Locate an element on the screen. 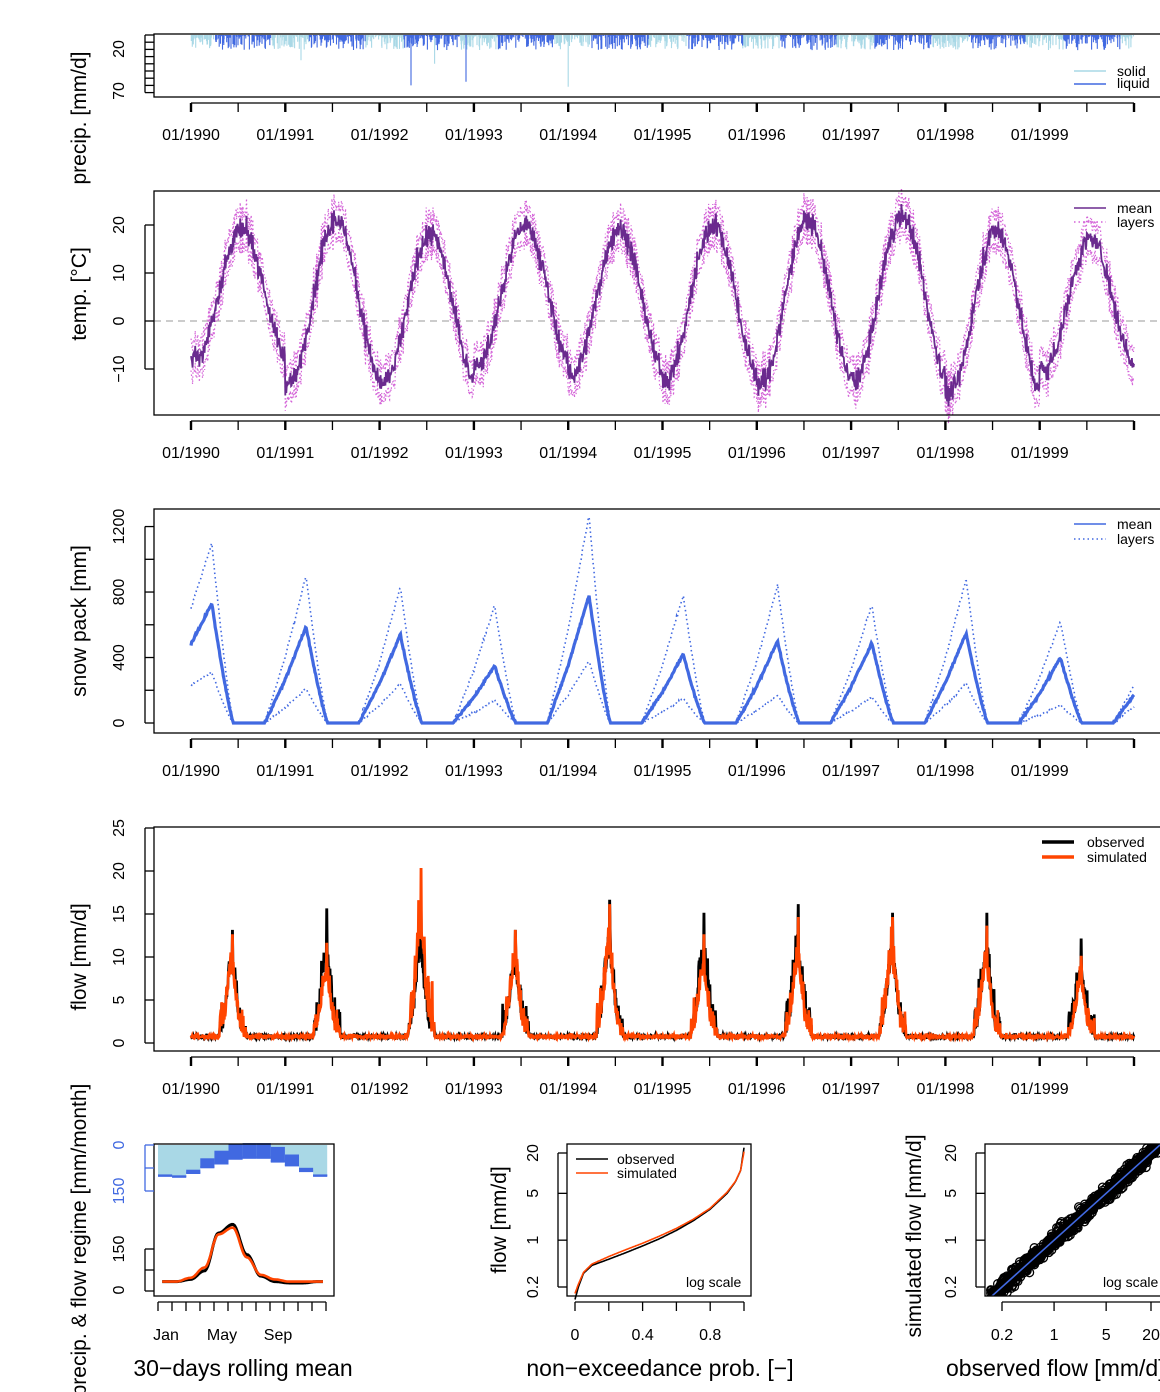 The image size is (1160, 1392). scatter-ytick-label: 0.2 is located at coordinates (951, 1287).